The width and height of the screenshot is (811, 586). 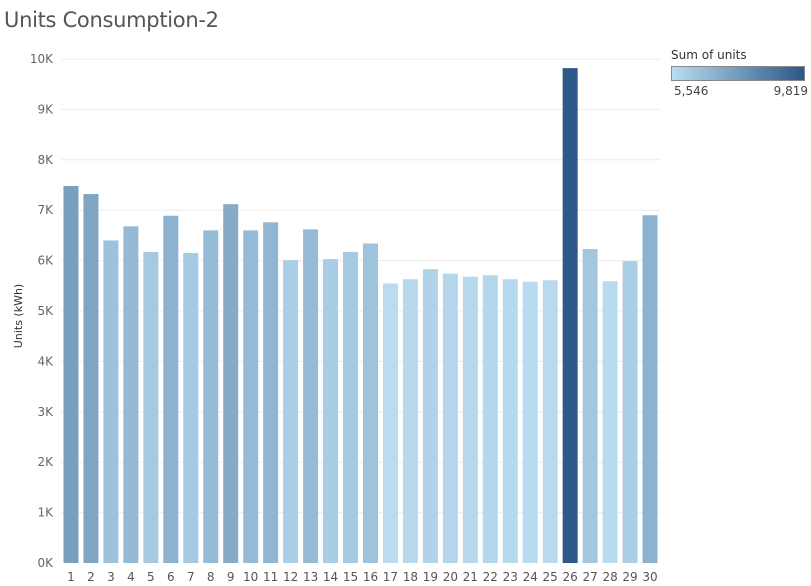 I want to click on x-tick-label: 4, so click(x=131, y=577).